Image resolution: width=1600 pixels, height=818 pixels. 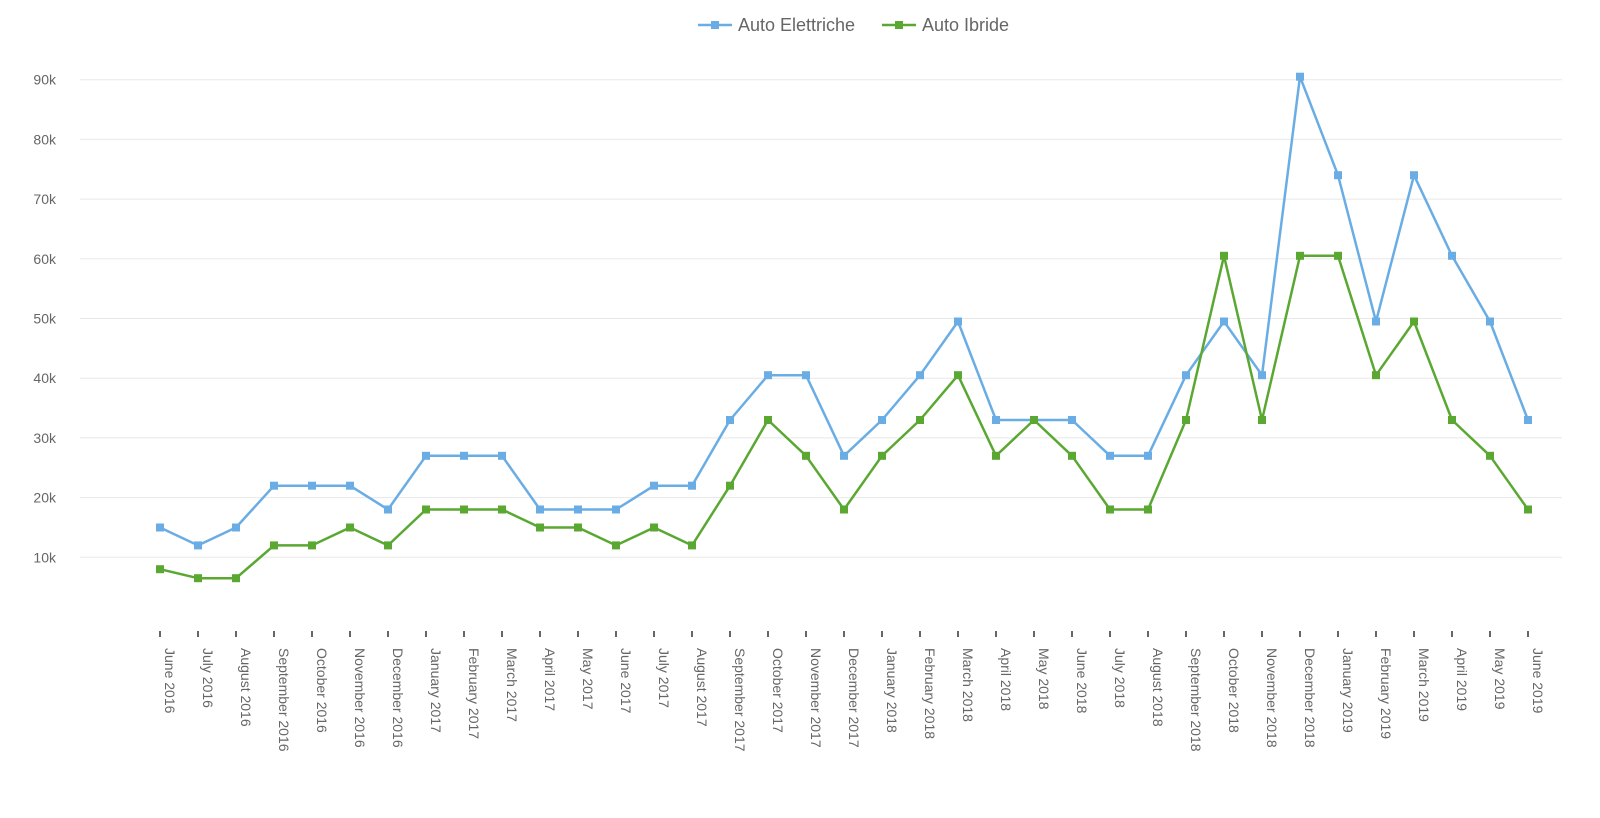 What do you see at coordinates (692, 485) in the screenshot?
I see `data-point-auto-elettriche-august-2017` at bounding box center [692, 485].